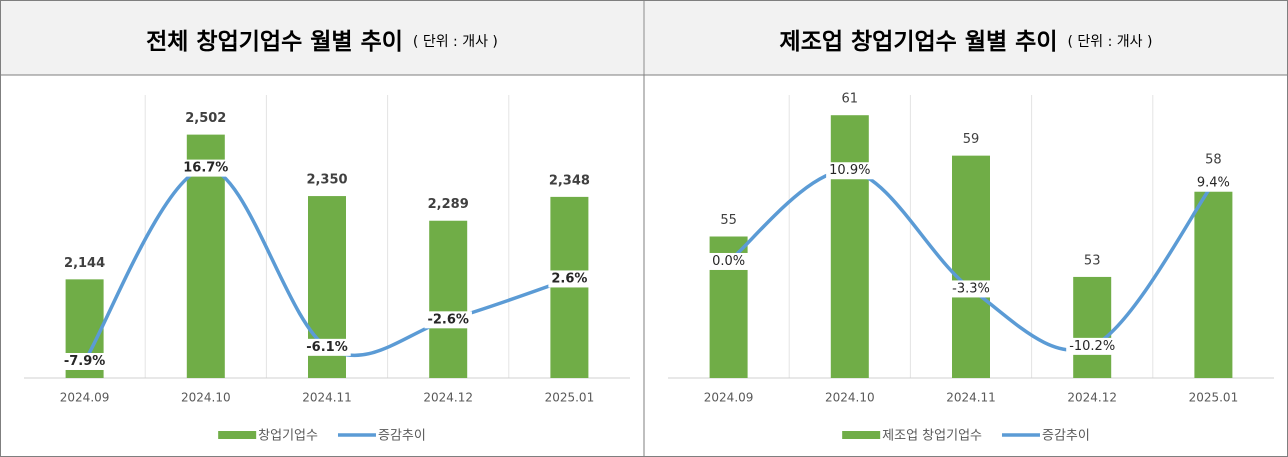 The width and height of the screenshot is (1288, 457). What do you see at coordinates (932, 436) in the screenshot?
I see `legend-label: 제조업 창업기업수` at bounding box center [932, 436].